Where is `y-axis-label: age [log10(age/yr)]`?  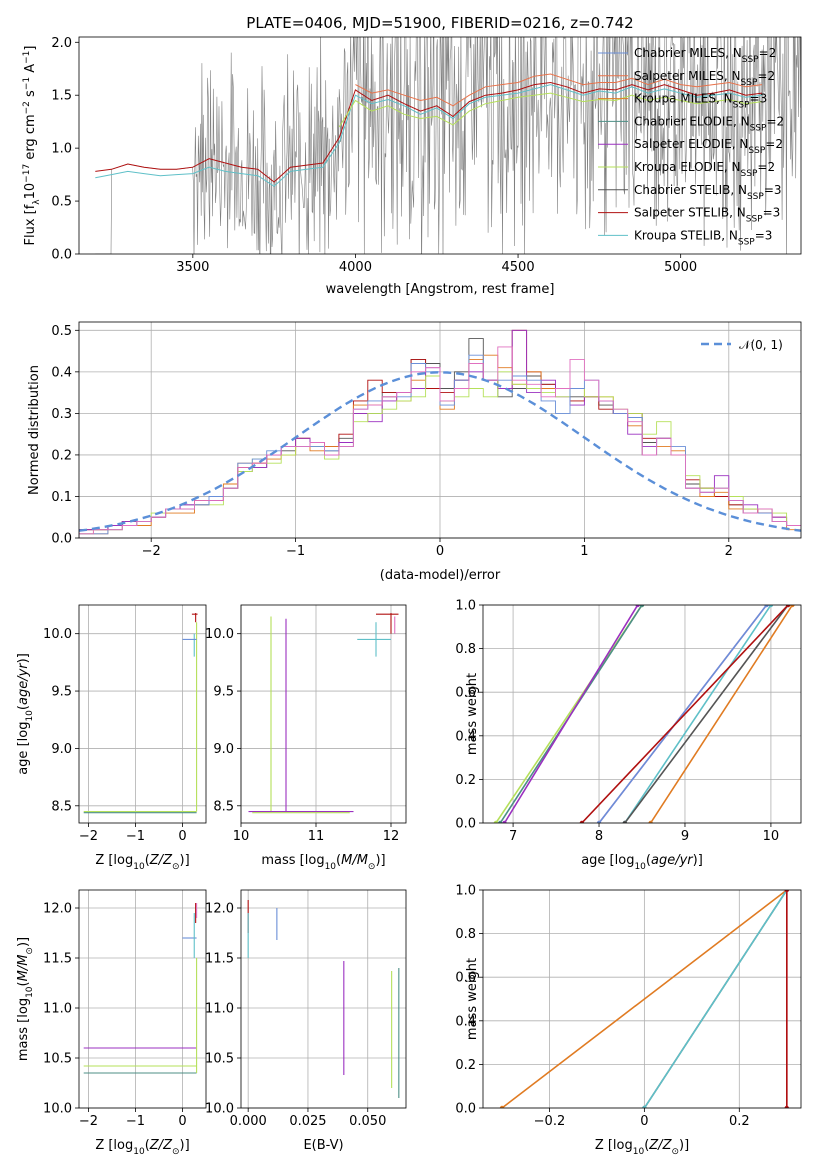
y-axis-label: age [log10(age/yr)] is located at coordinates (25, 714).